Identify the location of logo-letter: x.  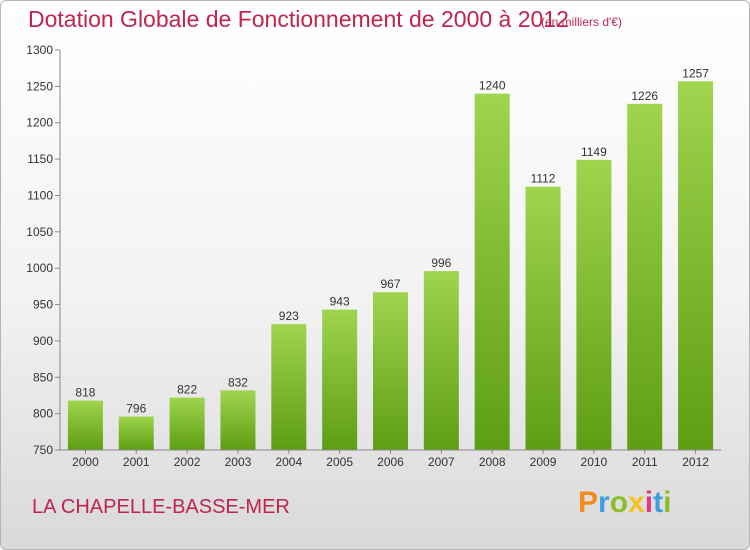
(636, 502).